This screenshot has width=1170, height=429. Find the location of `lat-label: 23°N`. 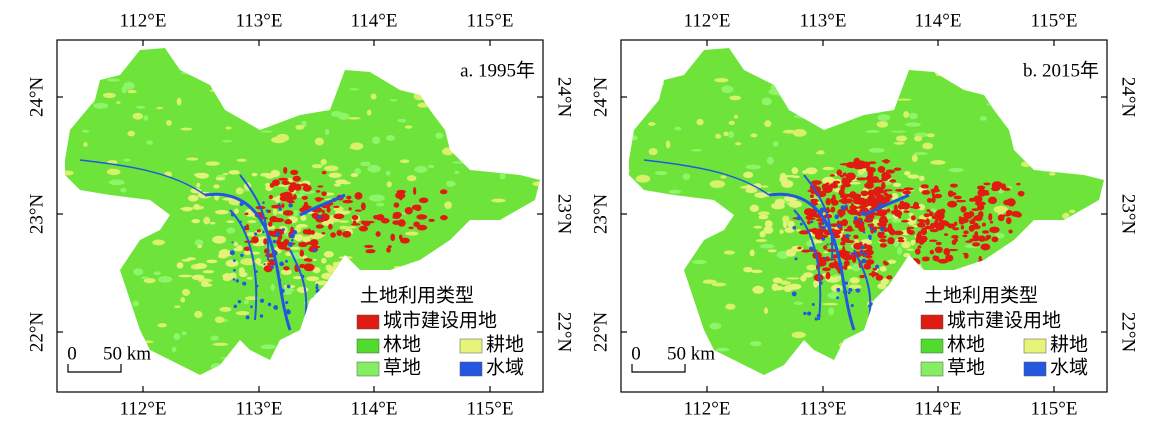

lat-label: 23°N is located at coordinates (1128, 214).